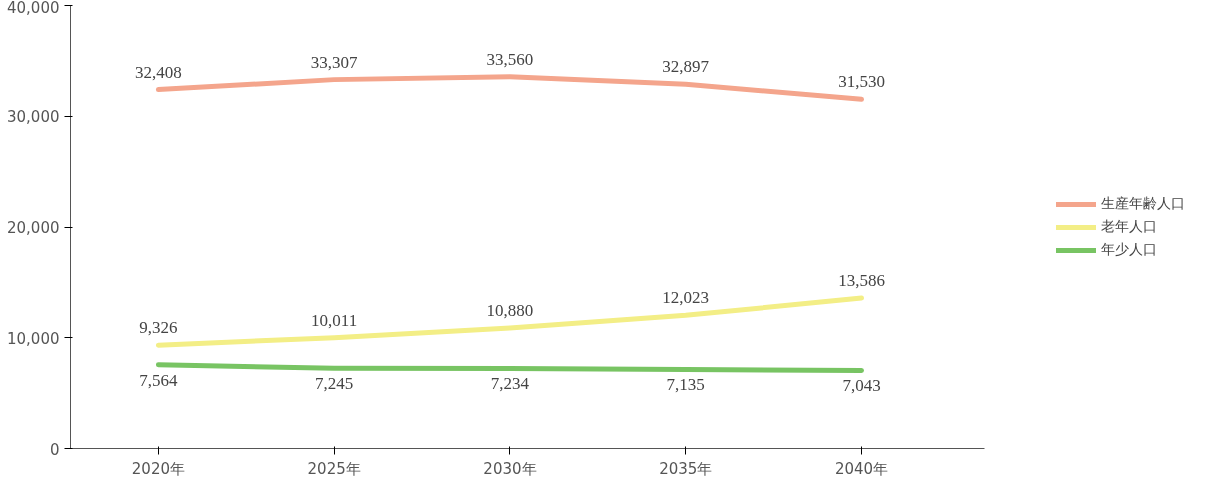  What do you see at coordinates (159, 380) in the screenshot?
I see `data-label: 7,564` at bounding box center [159, 380].